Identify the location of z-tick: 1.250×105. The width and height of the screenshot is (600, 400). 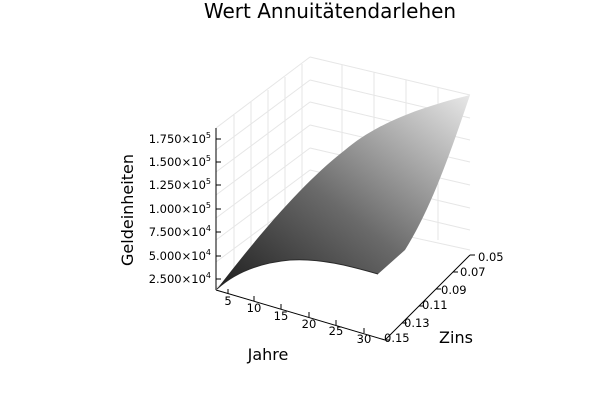
(185, 184).